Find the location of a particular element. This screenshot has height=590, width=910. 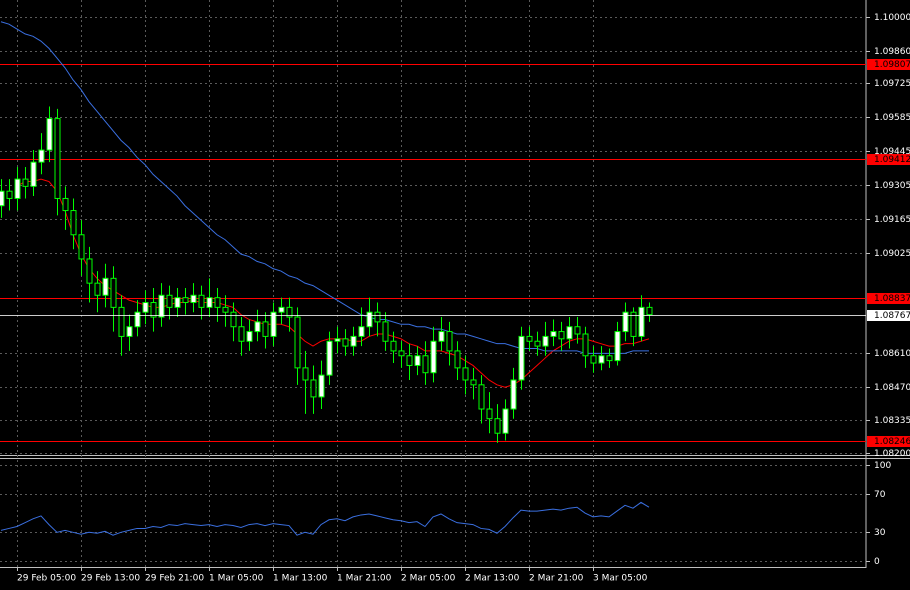

y-tick-label: 1.09860 is located at coordinates (892, 52).